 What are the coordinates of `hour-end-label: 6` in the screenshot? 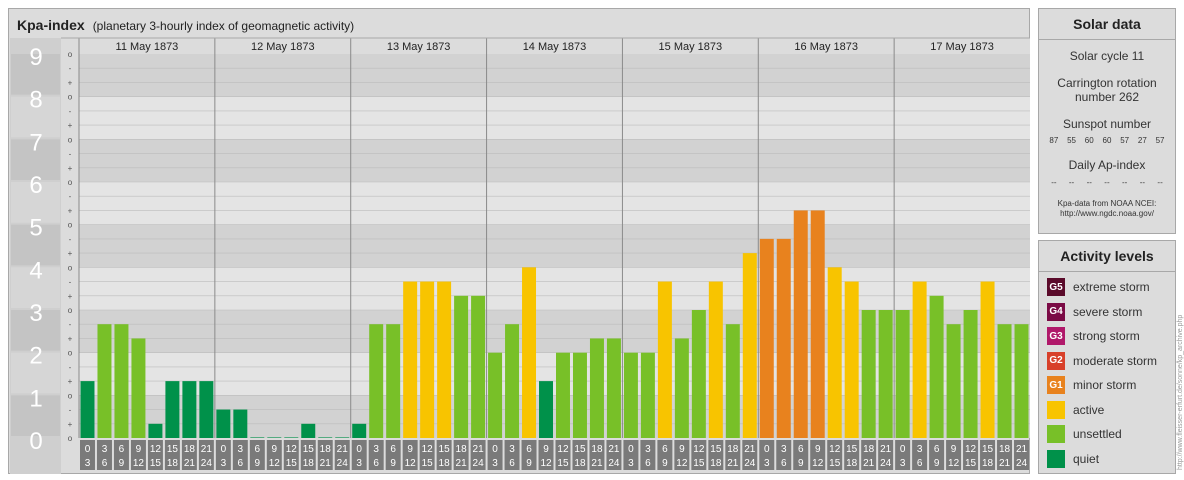 It's located at (648, 463).